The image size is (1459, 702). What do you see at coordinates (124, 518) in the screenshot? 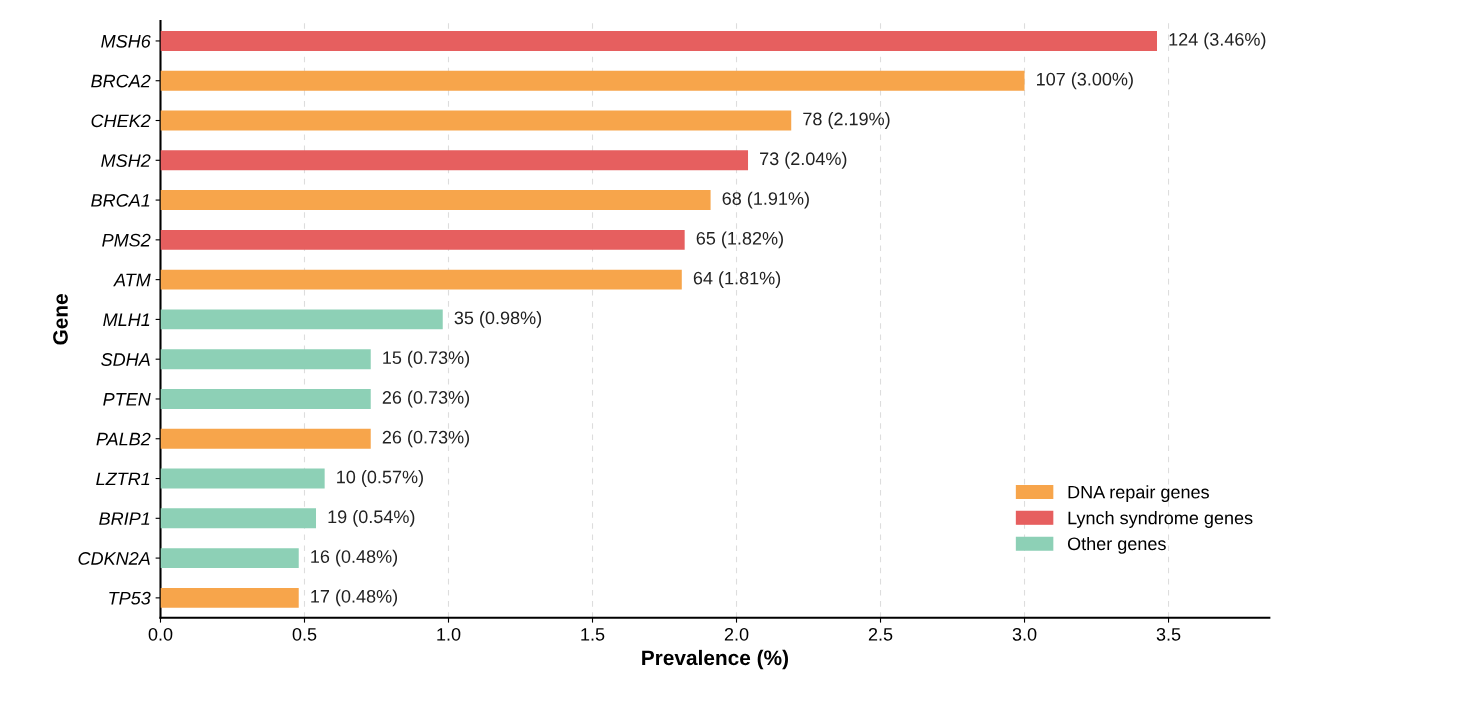
I see `y-tick-label: BRIP1` at bounding box center [124, 518].